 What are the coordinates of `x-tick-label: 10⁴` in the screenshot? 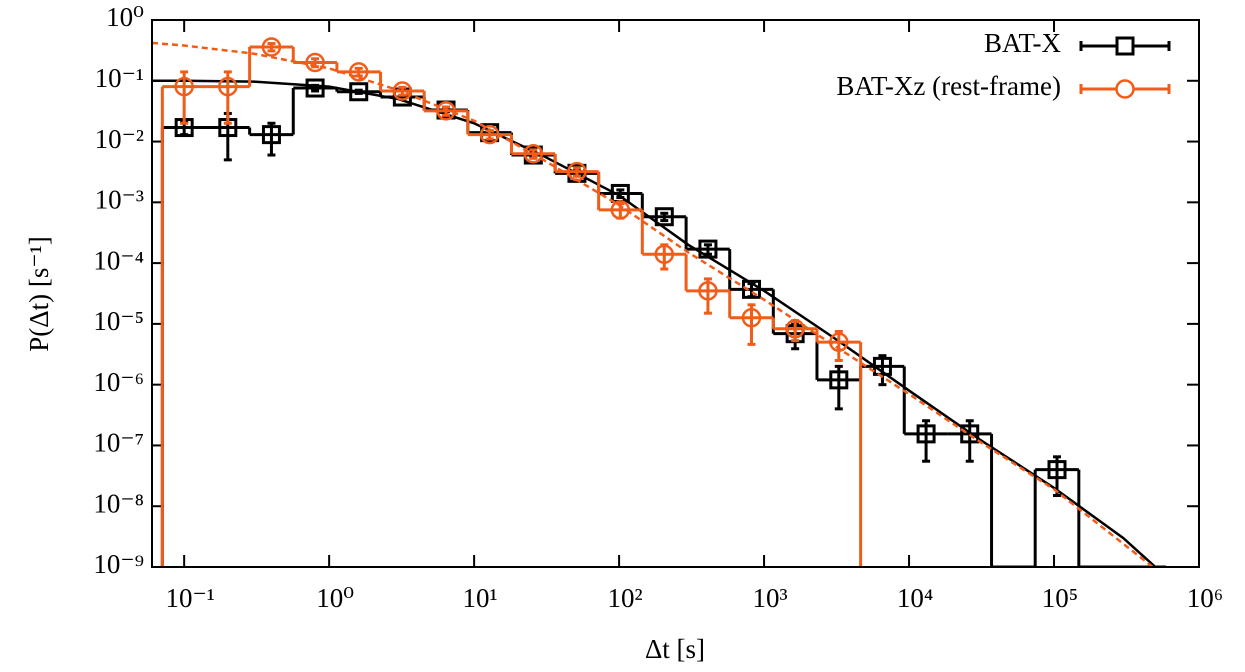 It's located at (915, 598).